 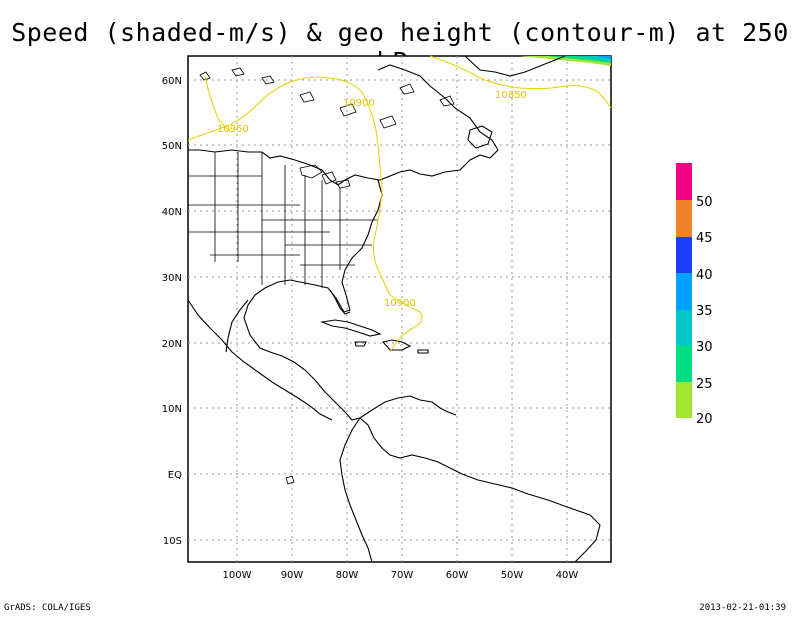 What do you see at coordinates (704, 275) in the screenshot?
I see `colorbar-label-40: 40` at bounding box center [704, 275].